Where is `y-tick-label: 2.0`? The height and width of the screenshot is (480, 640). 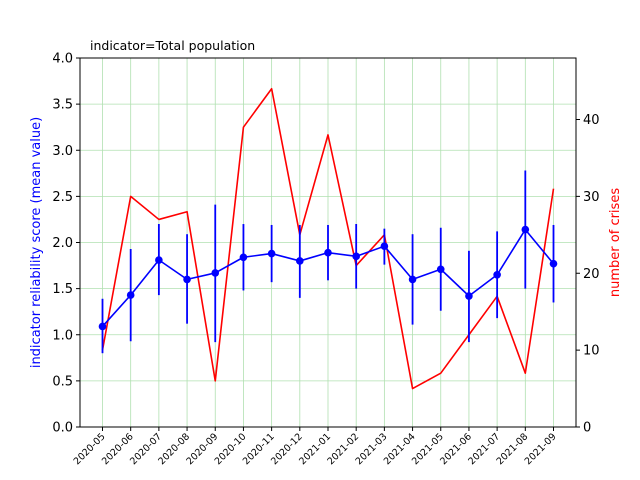 y-tick-label: 2.0 is located at coordinates (62, 243).